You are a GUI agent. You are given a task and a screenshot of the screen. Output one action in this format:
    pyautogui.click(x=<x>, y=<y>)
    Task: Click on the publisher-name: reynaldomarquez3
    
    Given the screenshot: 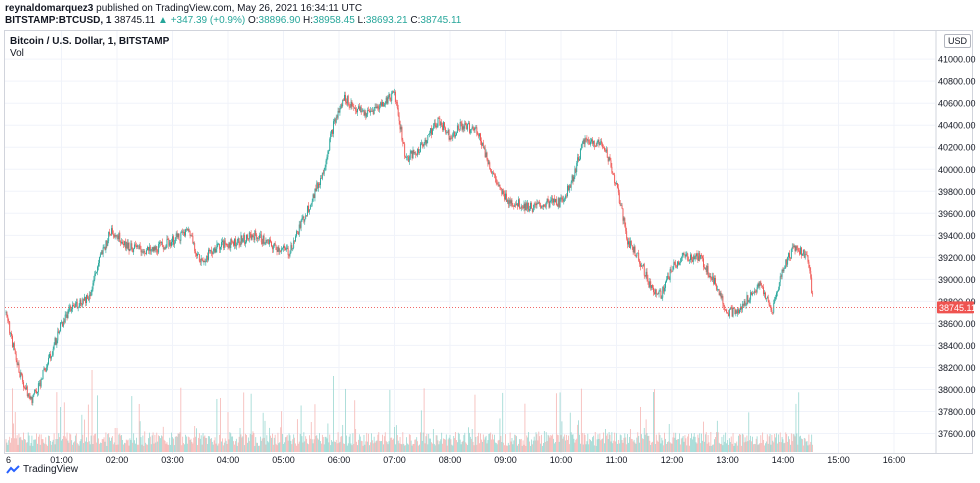 What is the action you would take?
    pyautogui.click(x=49, y=8)
    